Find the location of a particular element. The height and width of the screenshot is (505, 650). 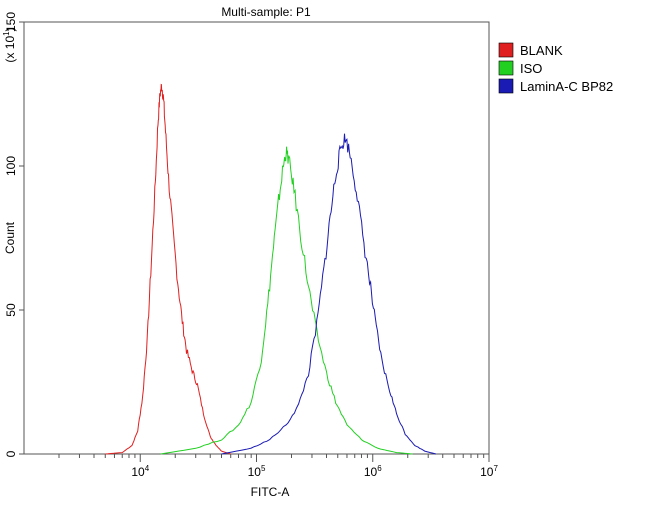

x-tick-label: 10⁴ is located at coordinates (140, 471).